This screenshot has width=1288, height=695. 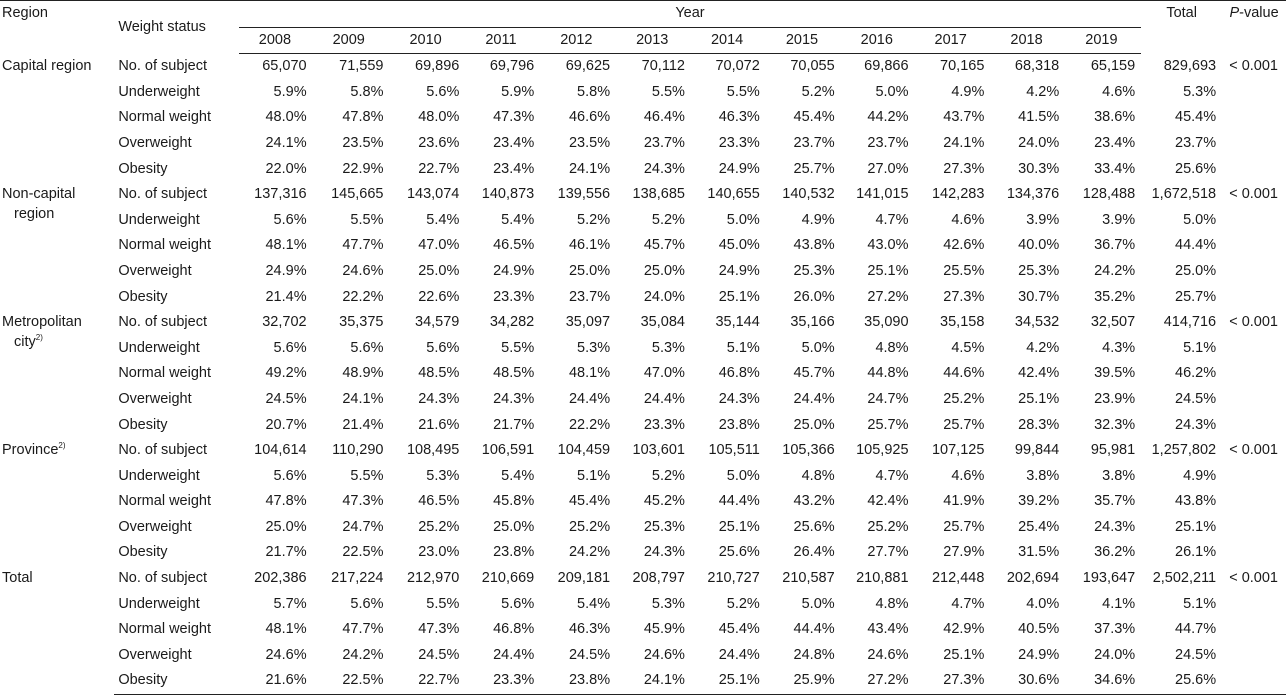 What do you see at coordinates (439, 629) in the screenshot?
I see `cell-2010: 47.3%` at bounding box center [439, 629].